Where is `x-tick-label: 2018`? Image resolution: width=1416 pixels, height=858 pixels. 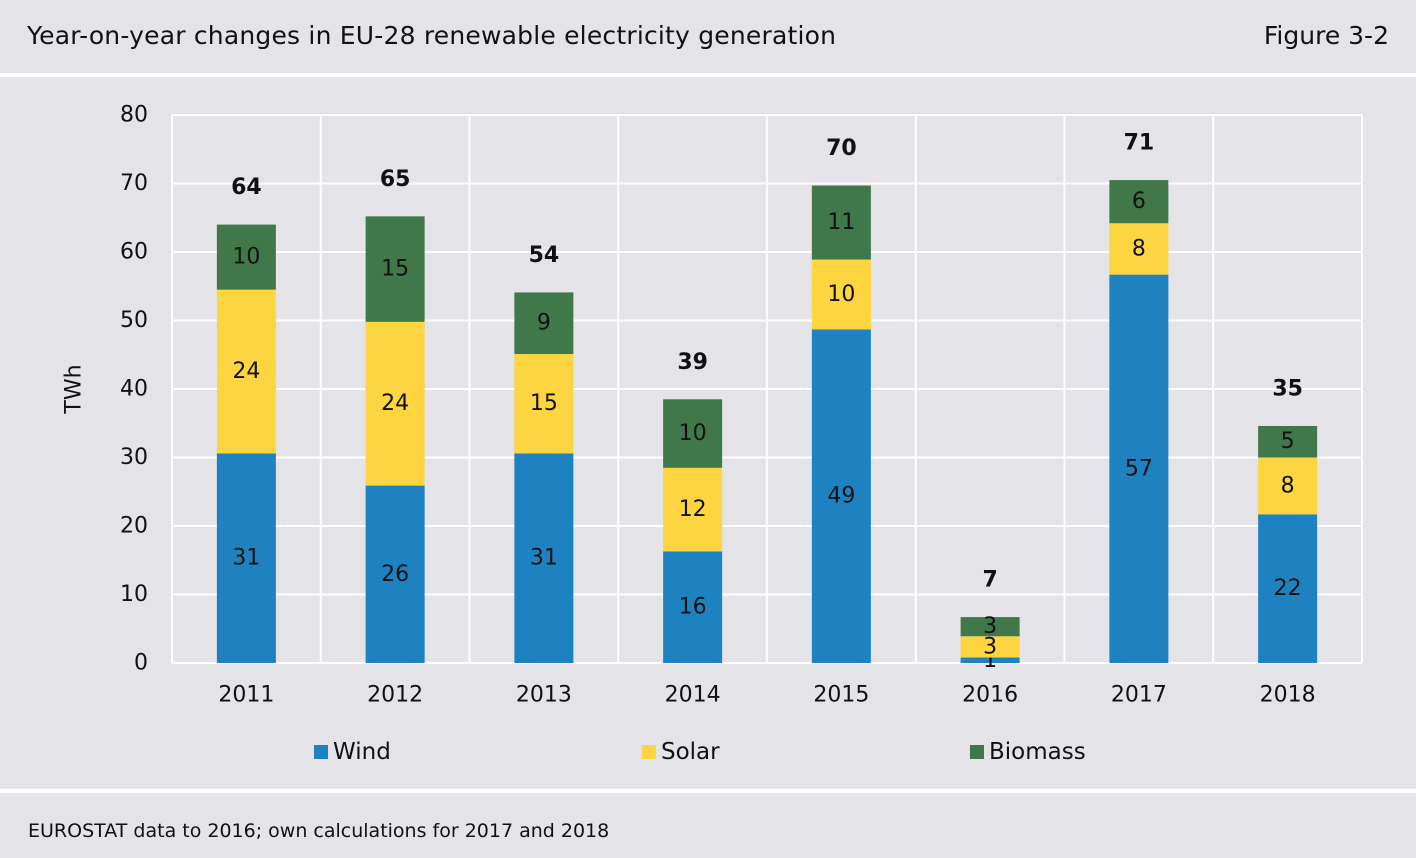 x-tick-label: 2018 is located at coordinates (1288, 695).